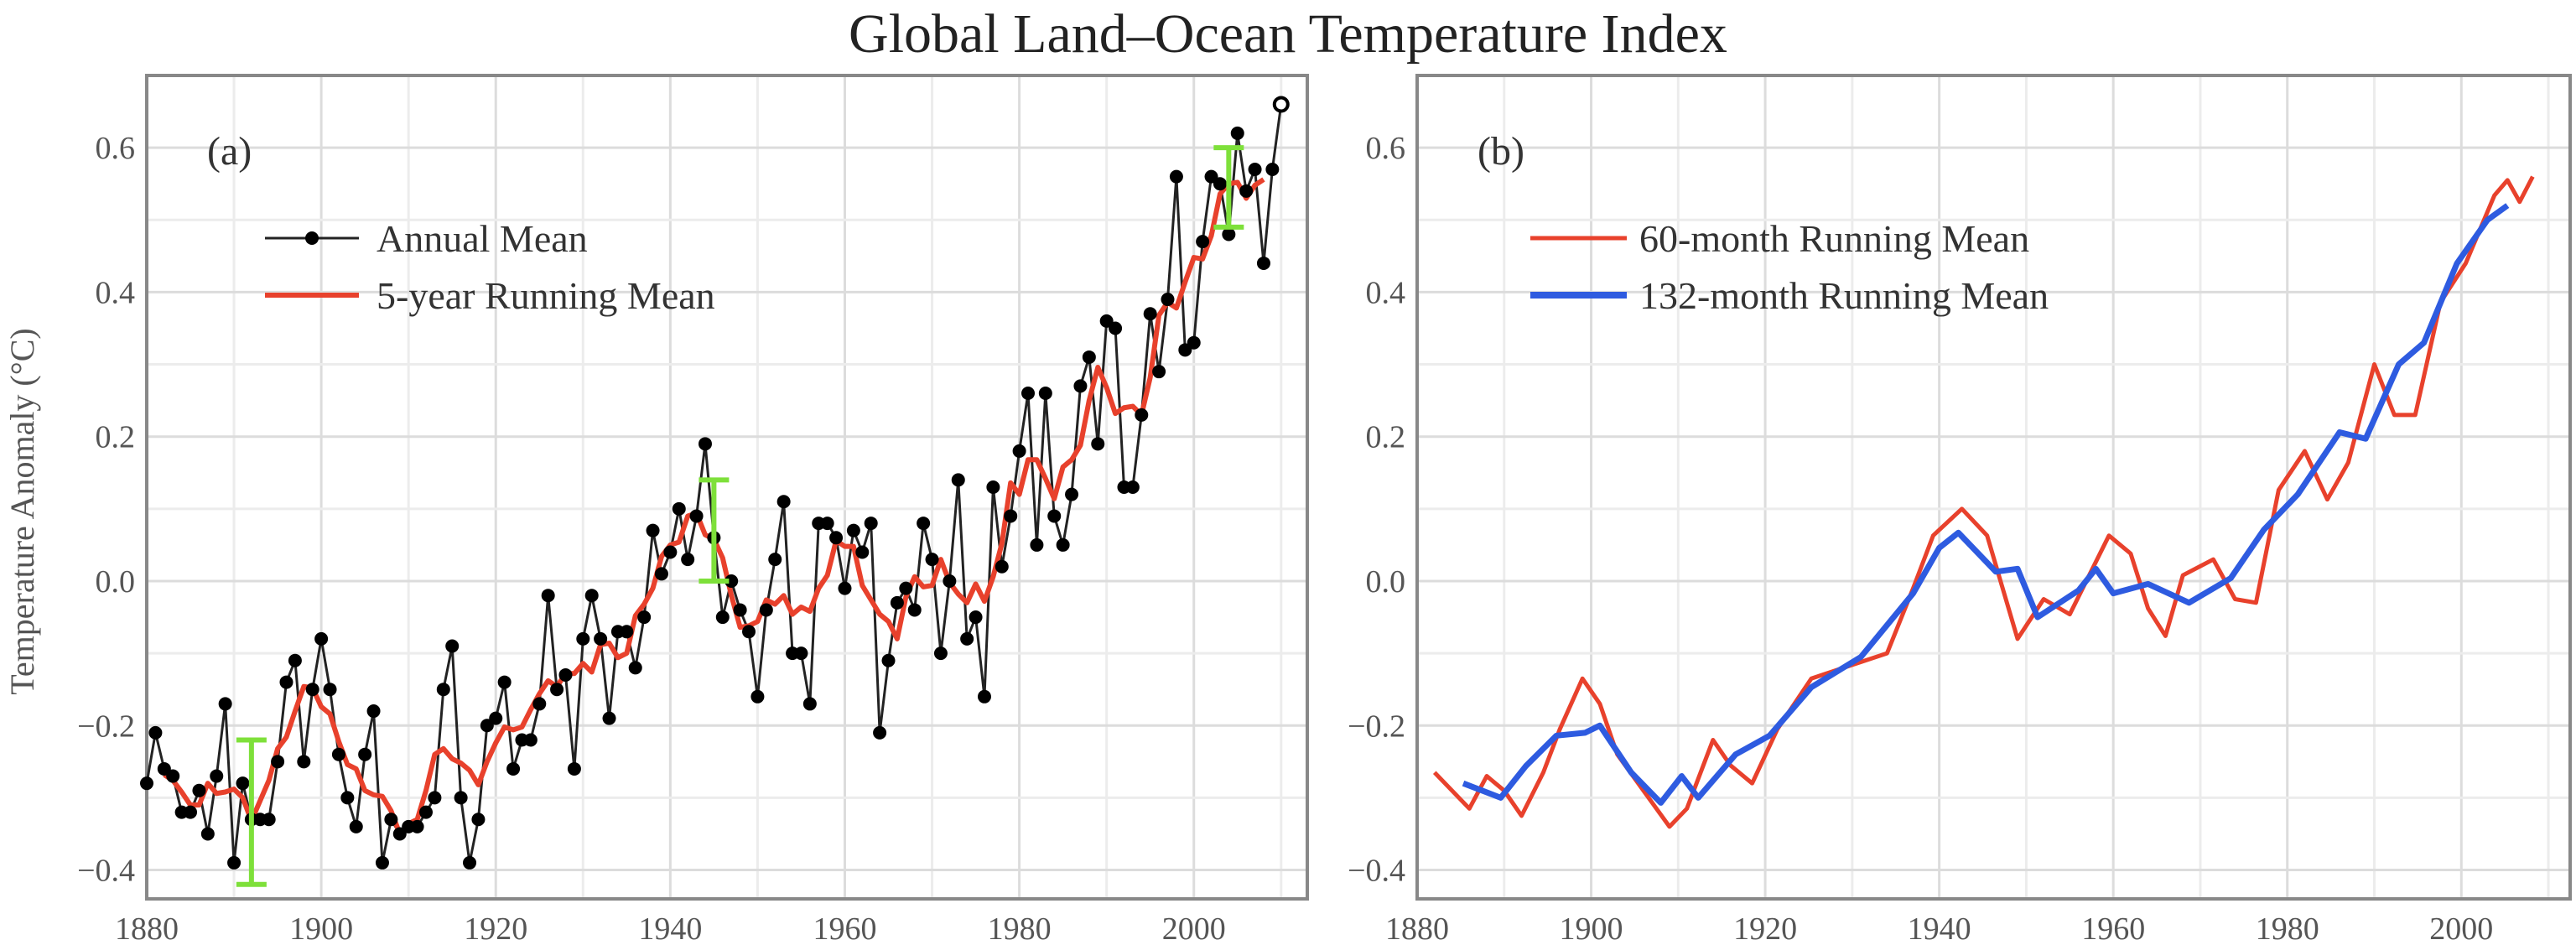 This screenshot has width=2576, height=945. Describe the element at coordinates (116, 148) in the screenshot. I see `y-tick-label: 0.6` at that location.